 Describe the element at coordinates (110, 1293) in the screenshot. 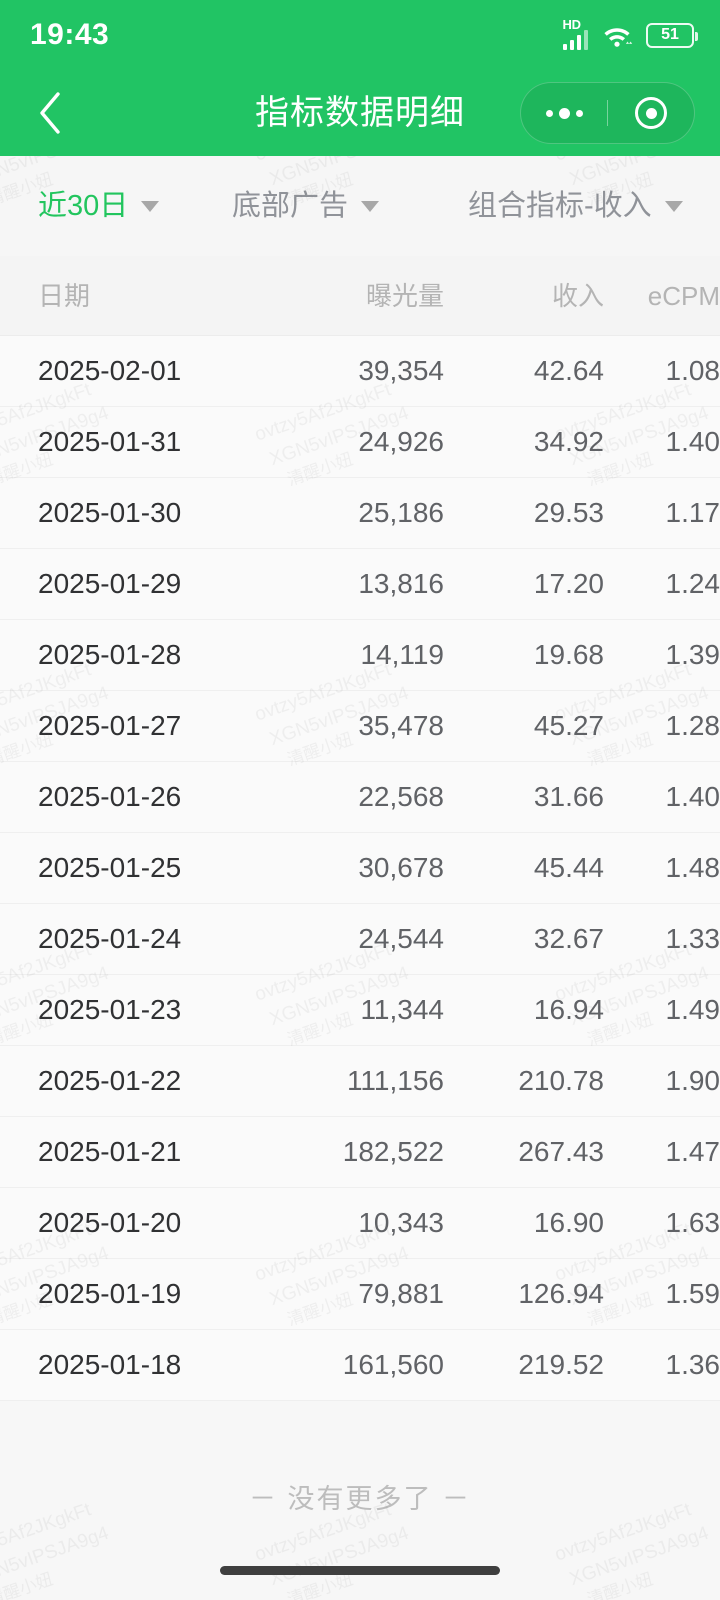

I see `cell-date: 2025-01-19` at that location.